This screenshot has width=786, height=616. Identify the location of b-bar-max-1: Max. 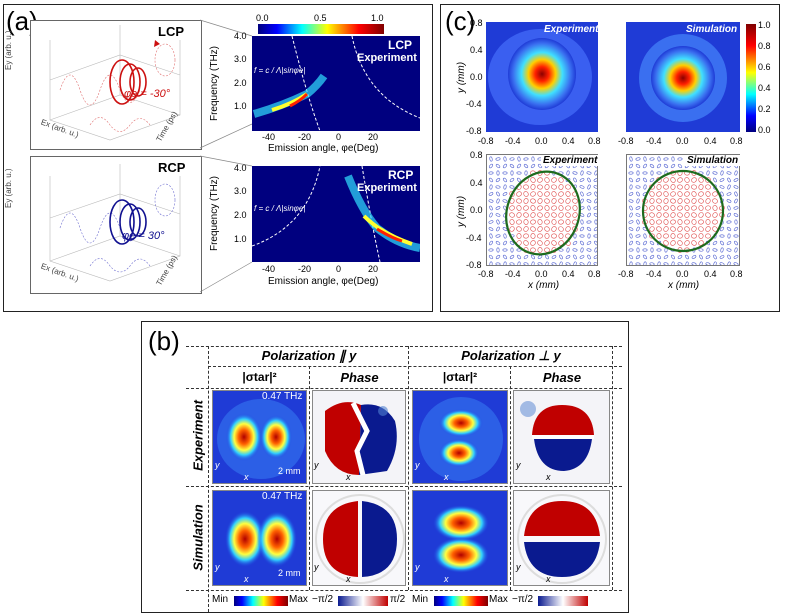
(298, 599).